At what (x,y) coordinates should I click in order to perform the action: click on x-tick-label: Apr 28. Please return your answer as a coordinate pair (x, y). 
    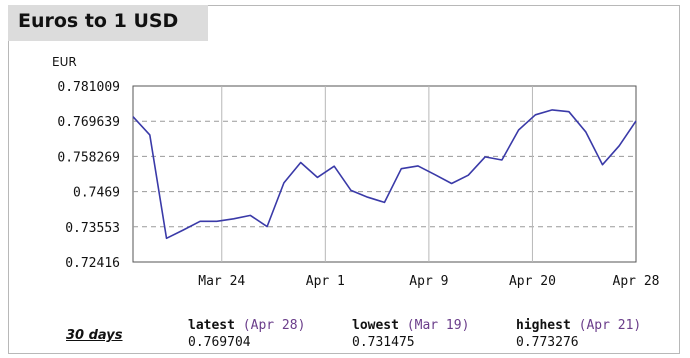
    Looking at the image, I should click on (636, 281).